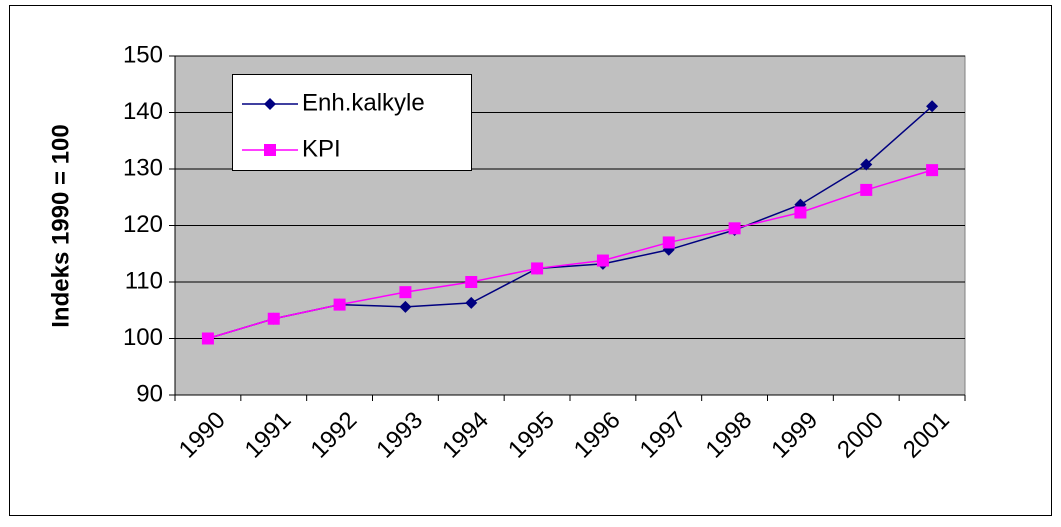  Describe the element at coordinates (143, 167) in the screenshot. I see `y-tick-label: 130` at that location.